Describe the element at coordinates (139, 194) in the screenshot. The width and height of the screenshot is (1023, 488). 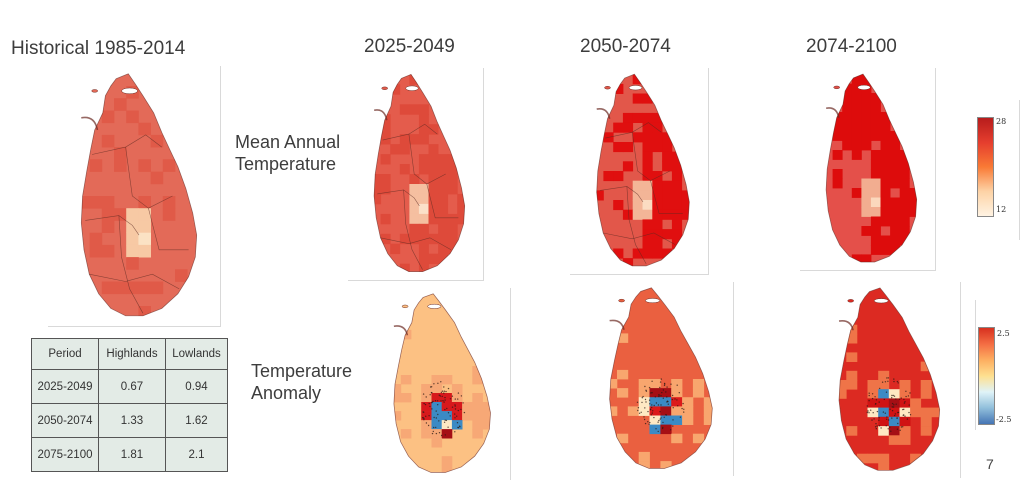
I see `map-grid` at that location.